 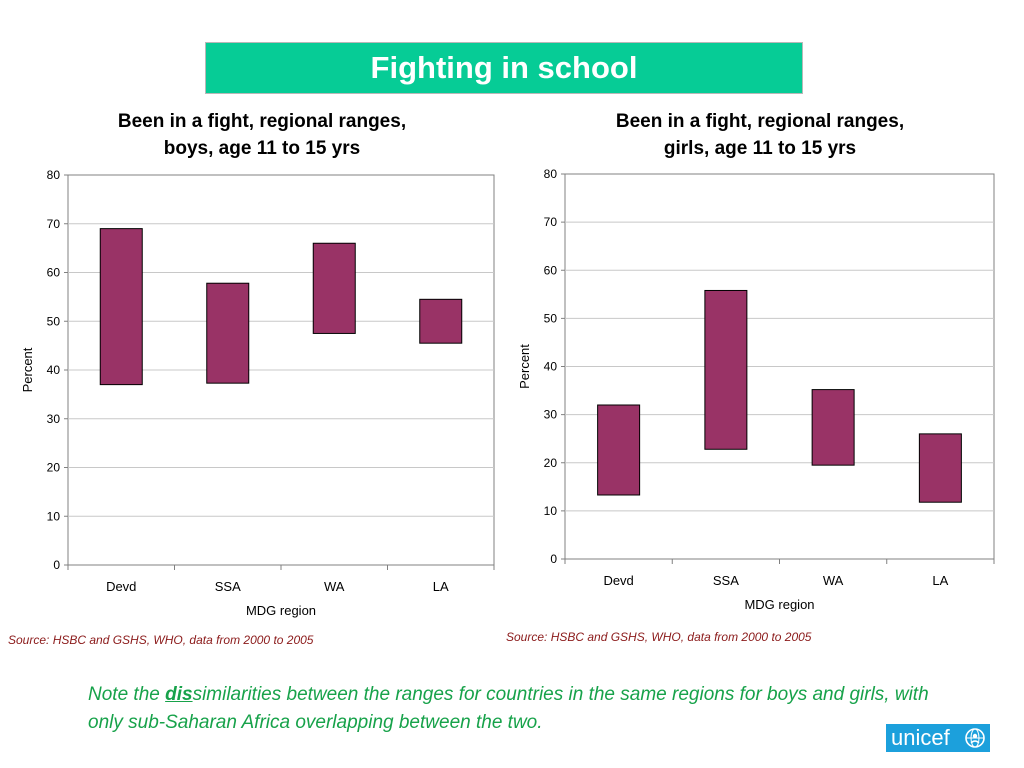 What do you see at coordinates (551, 463) in the screenshot?
I see `girls-y-tick-label: 20` at bounding box center [551, 463].